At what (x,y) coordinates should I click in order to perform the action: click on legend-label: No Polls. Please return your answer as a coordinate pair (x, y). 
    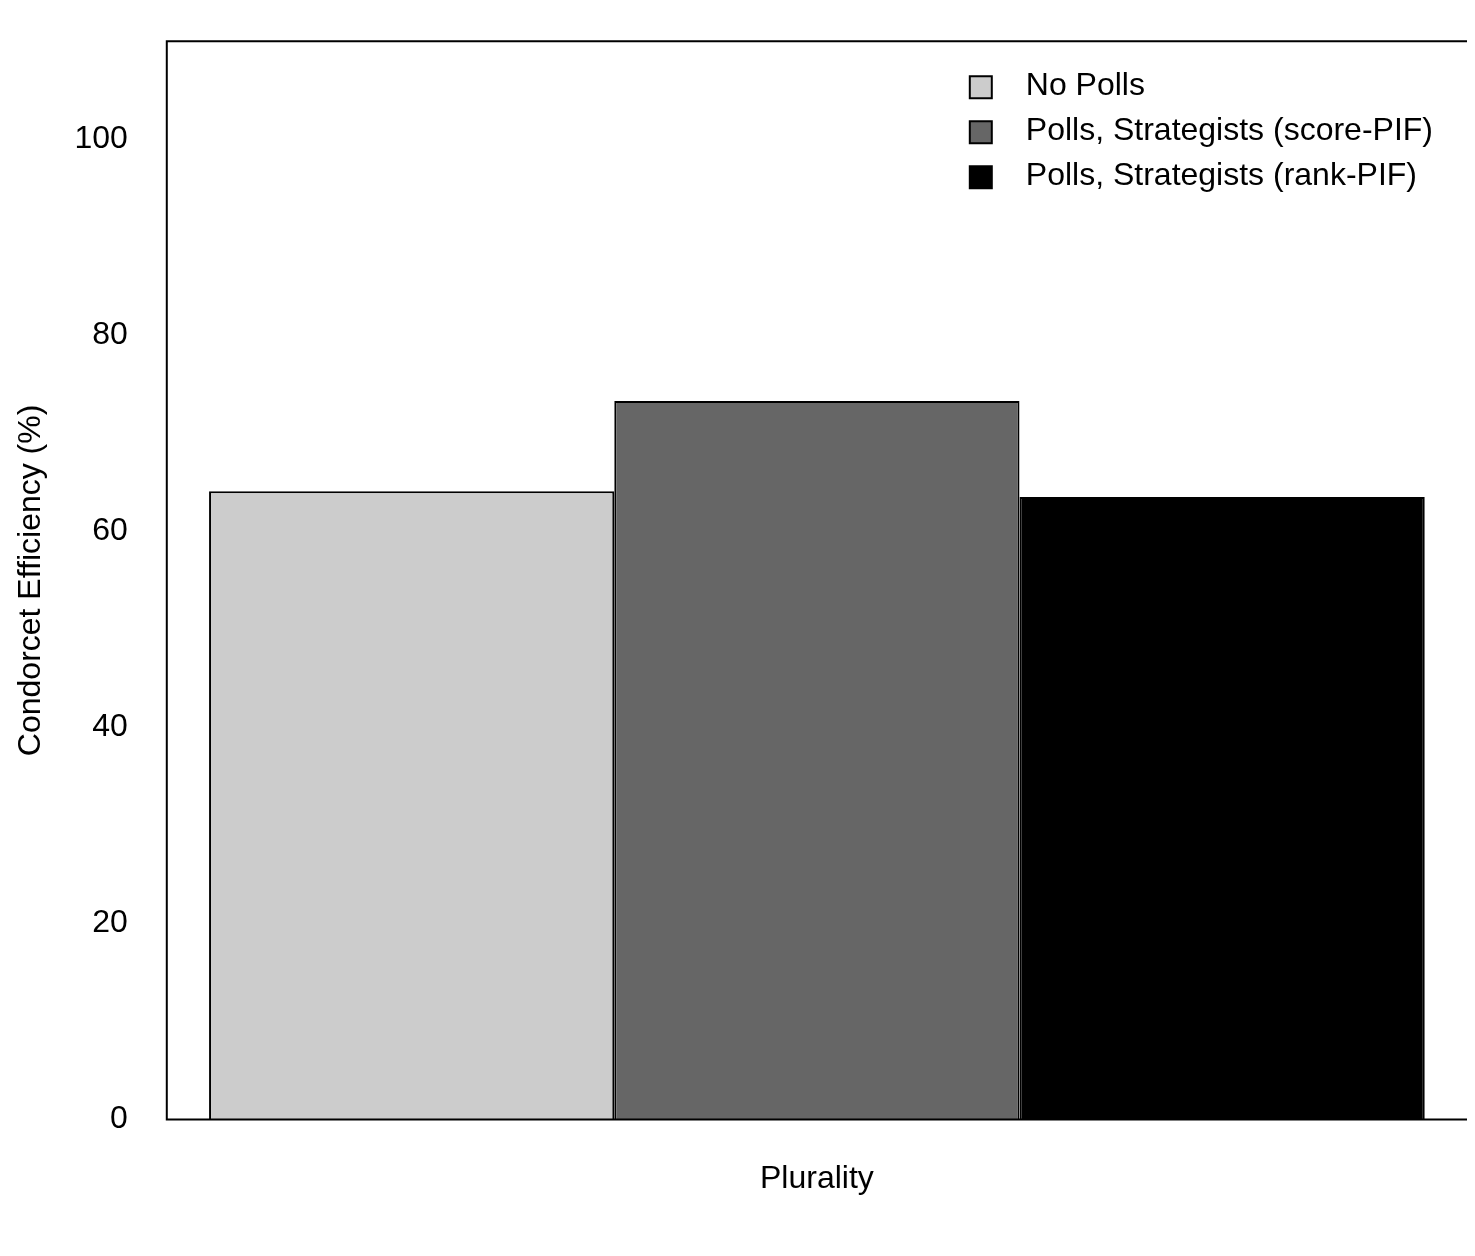
    Looking at the image, I should click on (1085, 84).